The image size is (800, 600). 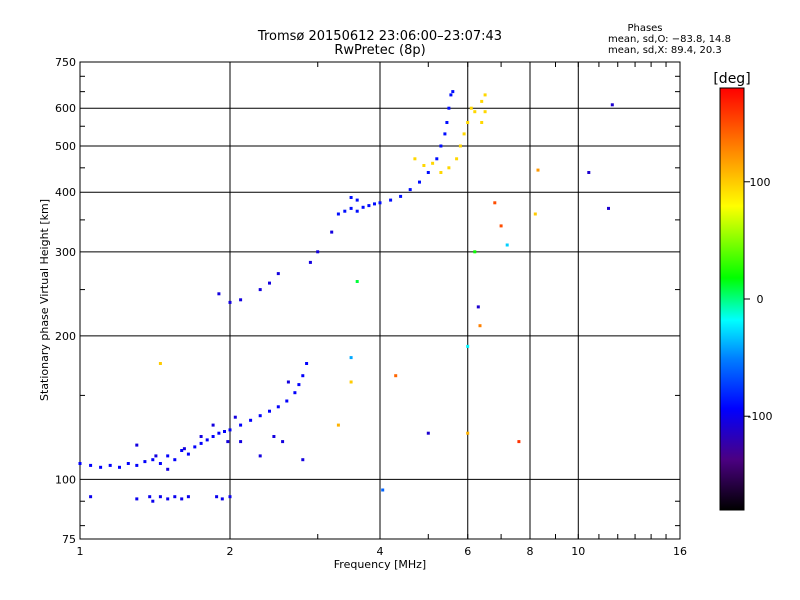 What do you see at coordinates (665, 50) in the screenshot?
I see `phases-line-x: mean, sd,X: 89.4, 20.3` at bounding box center [665, 50].